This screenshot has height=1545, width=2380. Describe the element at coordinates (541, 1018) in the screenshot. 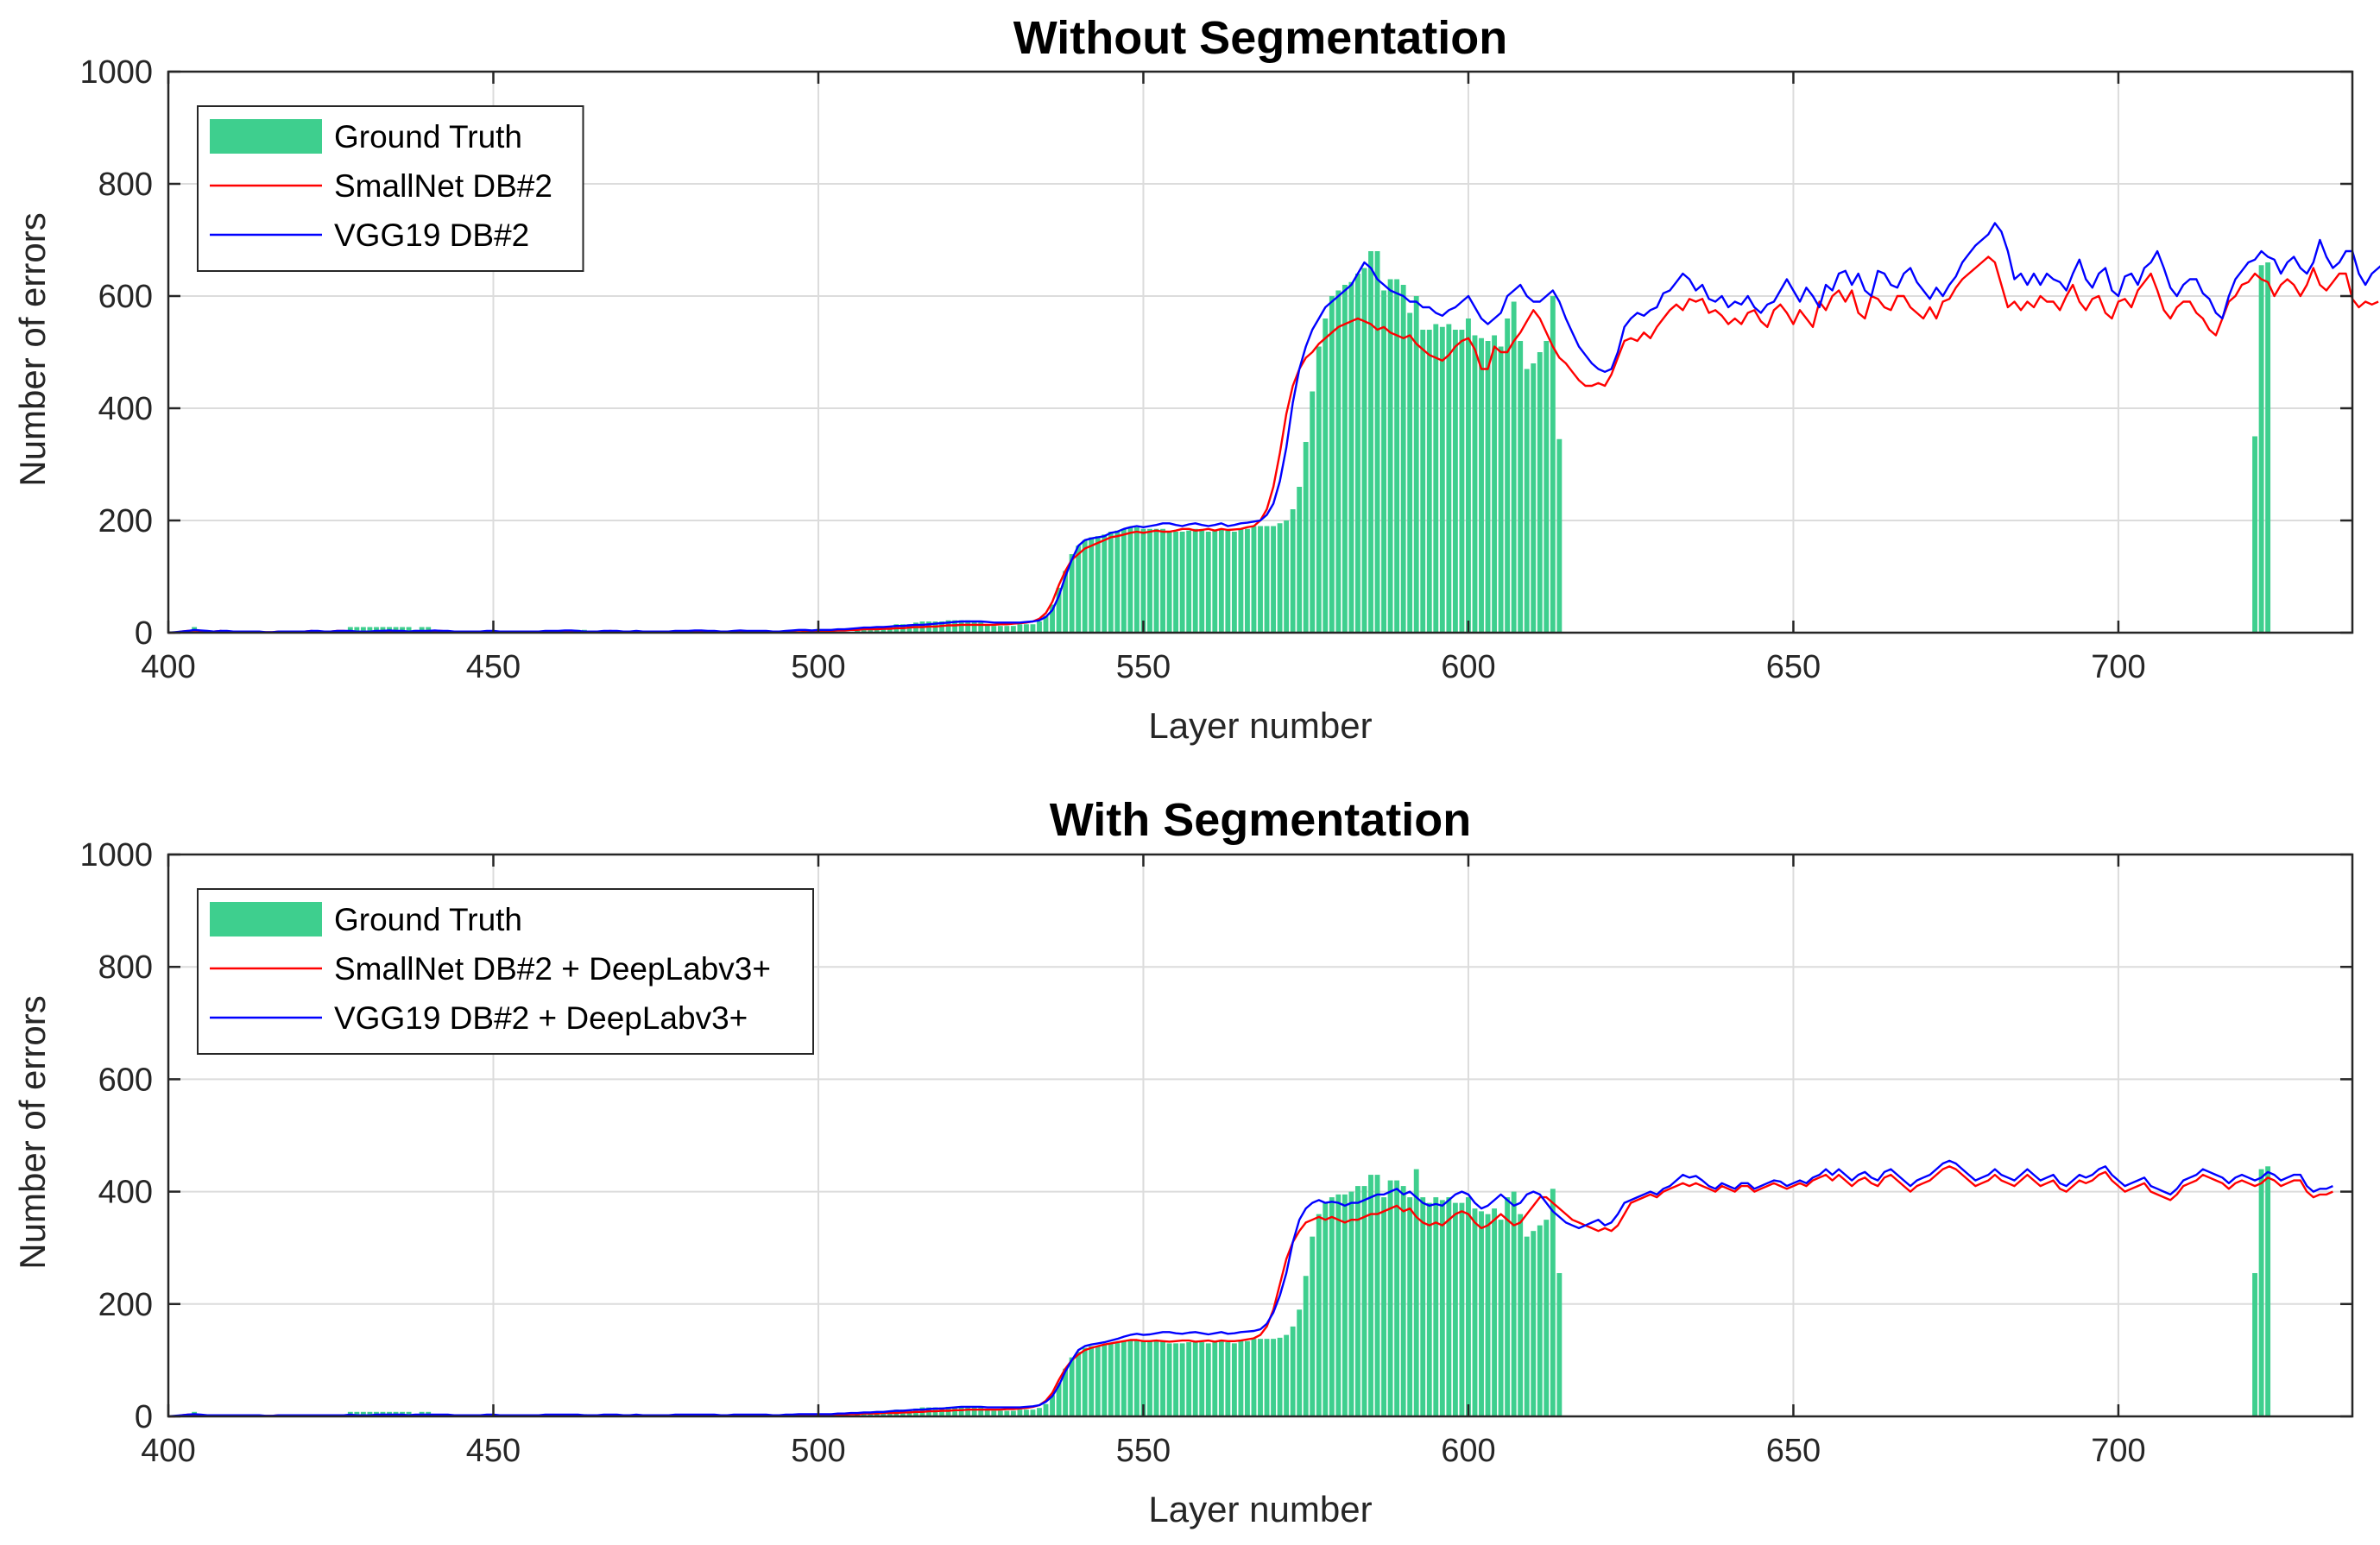

I see `legend-label: VGG19 DB#2 + DeepLabv3+` at that location.